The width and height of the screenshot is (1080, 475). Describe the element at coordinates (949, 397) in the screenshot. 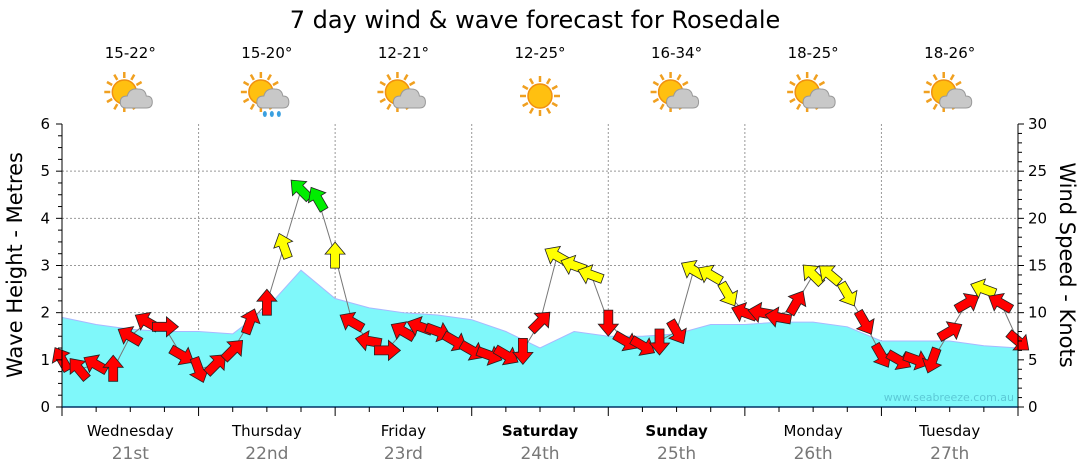

I see `watermark: www.seabreeze.com.au` at that location.